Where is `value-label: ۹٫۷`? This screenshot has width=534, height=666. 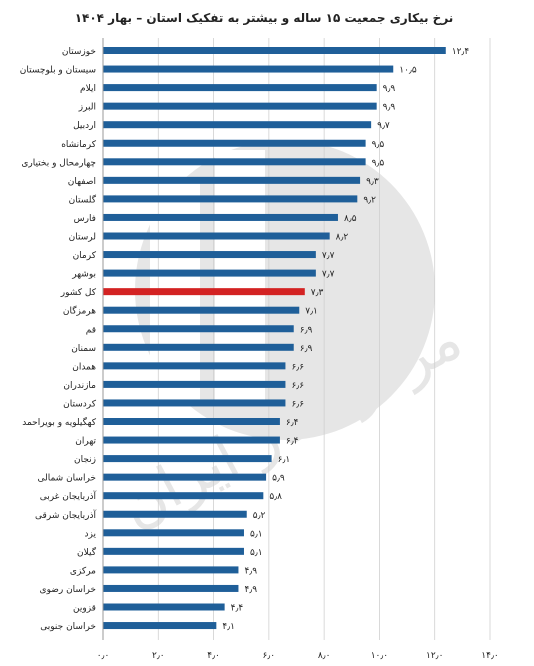 value-label: ۹٫۷ is located at coordinates (383, 126).